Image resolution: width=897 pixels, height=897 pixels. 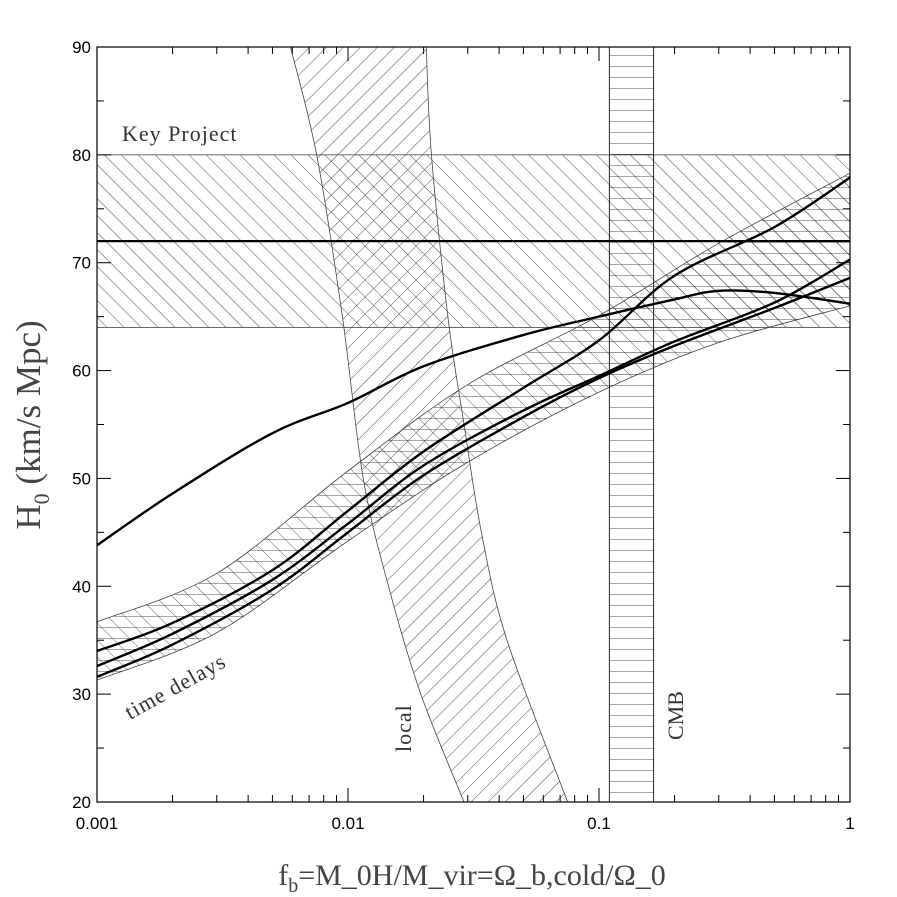 I want to click on x-axis-title-base: f, so click(x=283, y=875).